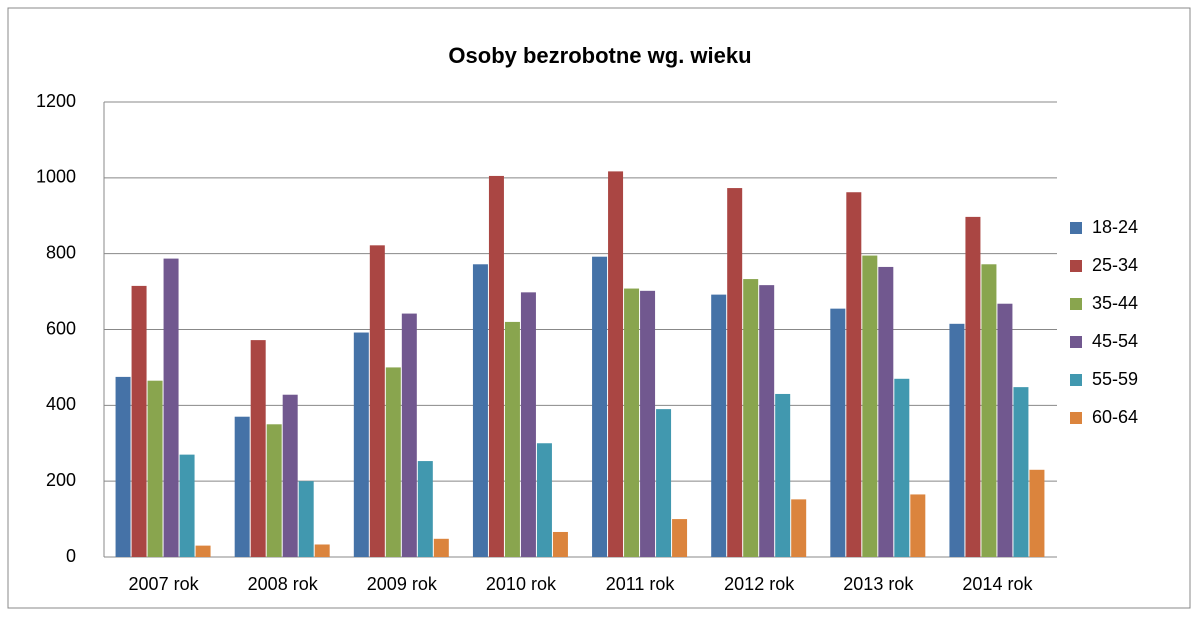  Describe the element at coordinates (641, 584) in the screenshot. I see `x-tick-label: 2011 rok` at that location.